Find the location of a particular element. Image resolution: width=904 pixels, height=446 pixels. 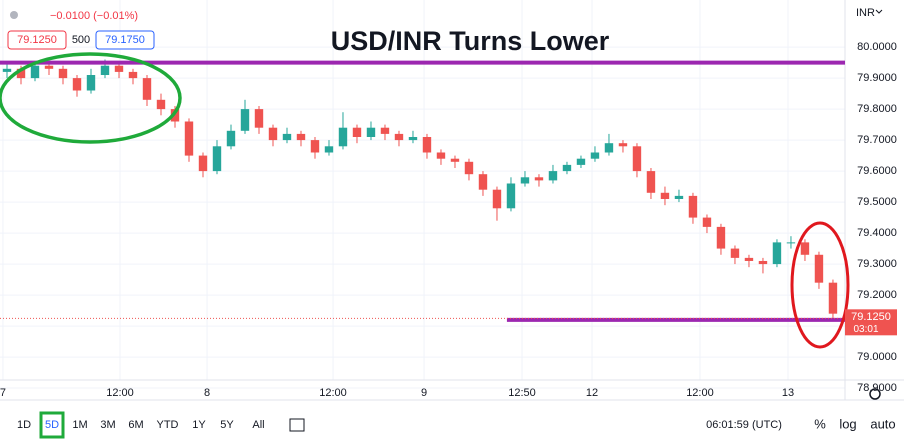

settings-icon is located at coordinates (875, 394).